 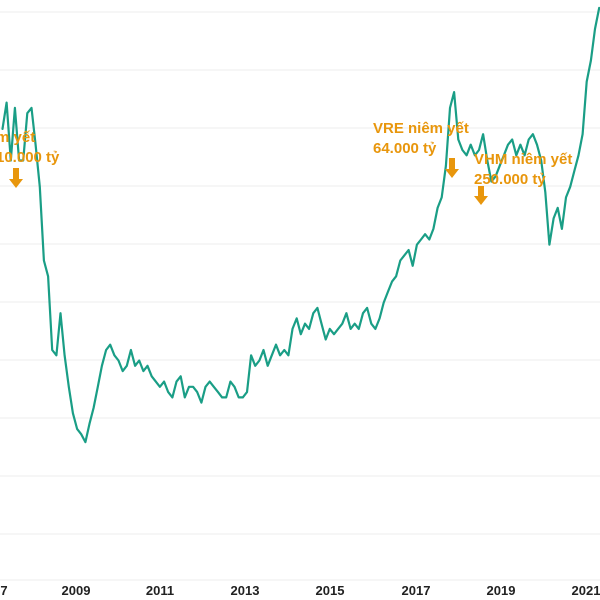 What do you see at coordinates (3, 590) in the screenshot?
I see `x-tick-label: 7` at bounding box center [3, 590].